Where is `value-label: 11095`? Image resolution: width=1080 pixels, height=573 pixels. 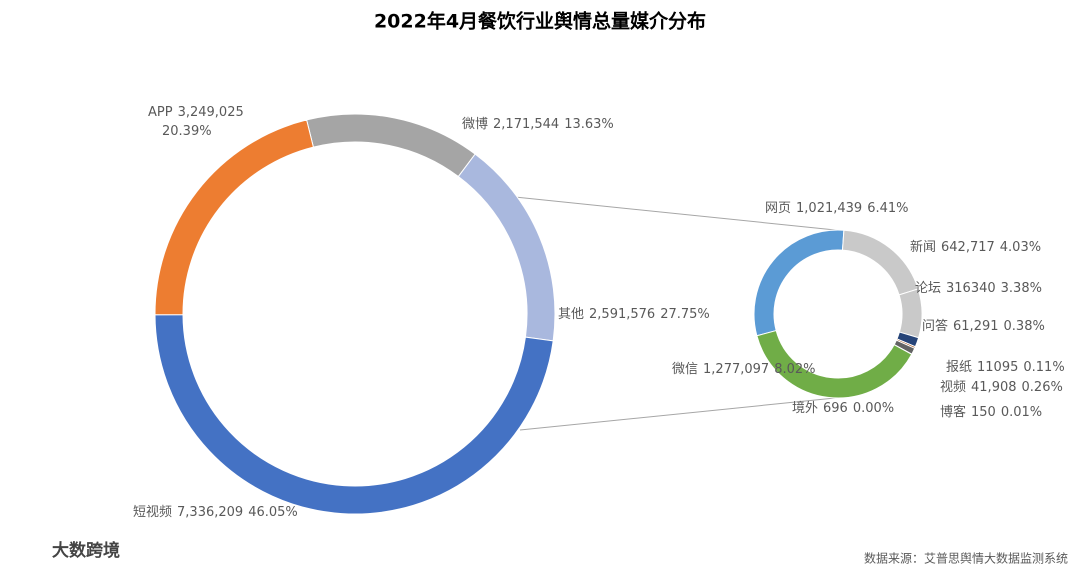
value-label: 11095 is located at coordinates (997, 367).